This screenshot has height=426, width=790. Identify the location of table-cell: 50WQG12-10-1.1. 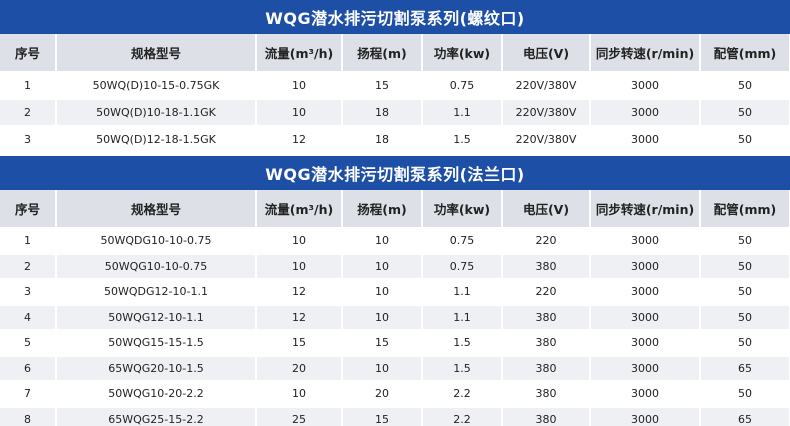
(156, 317).